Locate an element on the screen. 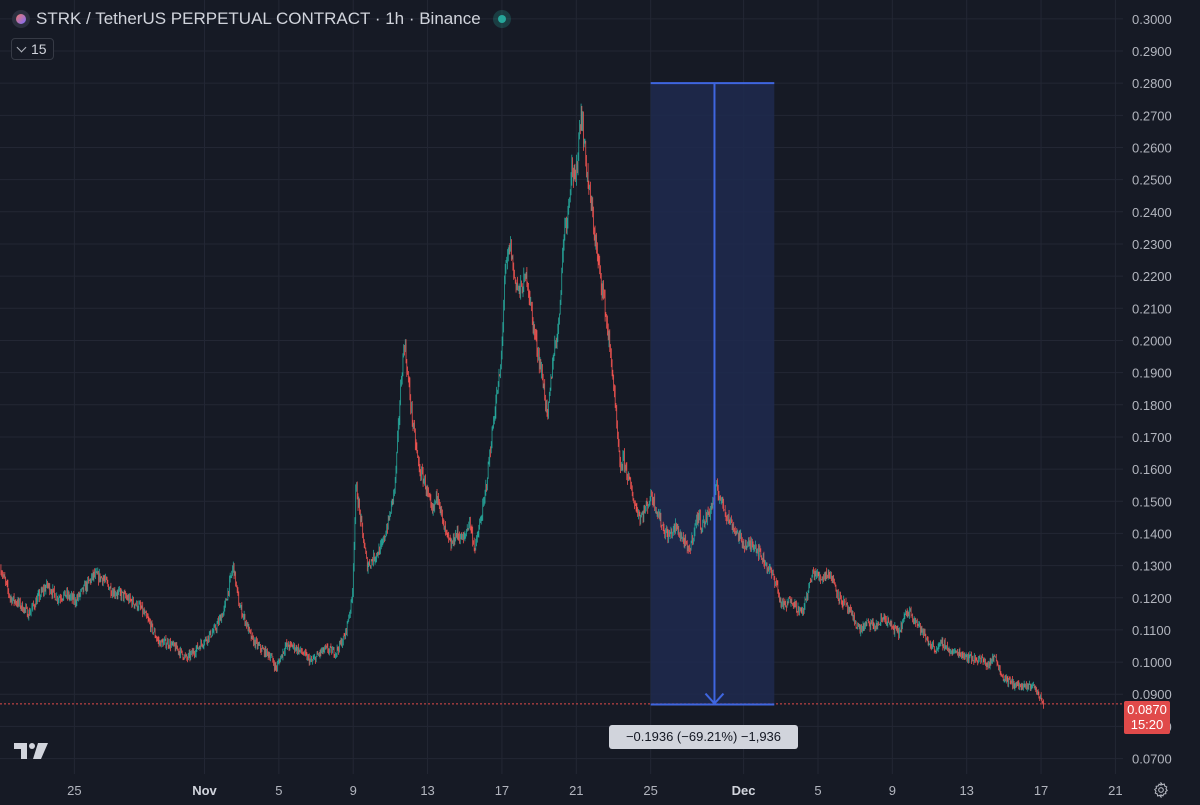 The width and height of the screenshot is (1200, 805). market-open-icon is located at coordinates (501, 19).